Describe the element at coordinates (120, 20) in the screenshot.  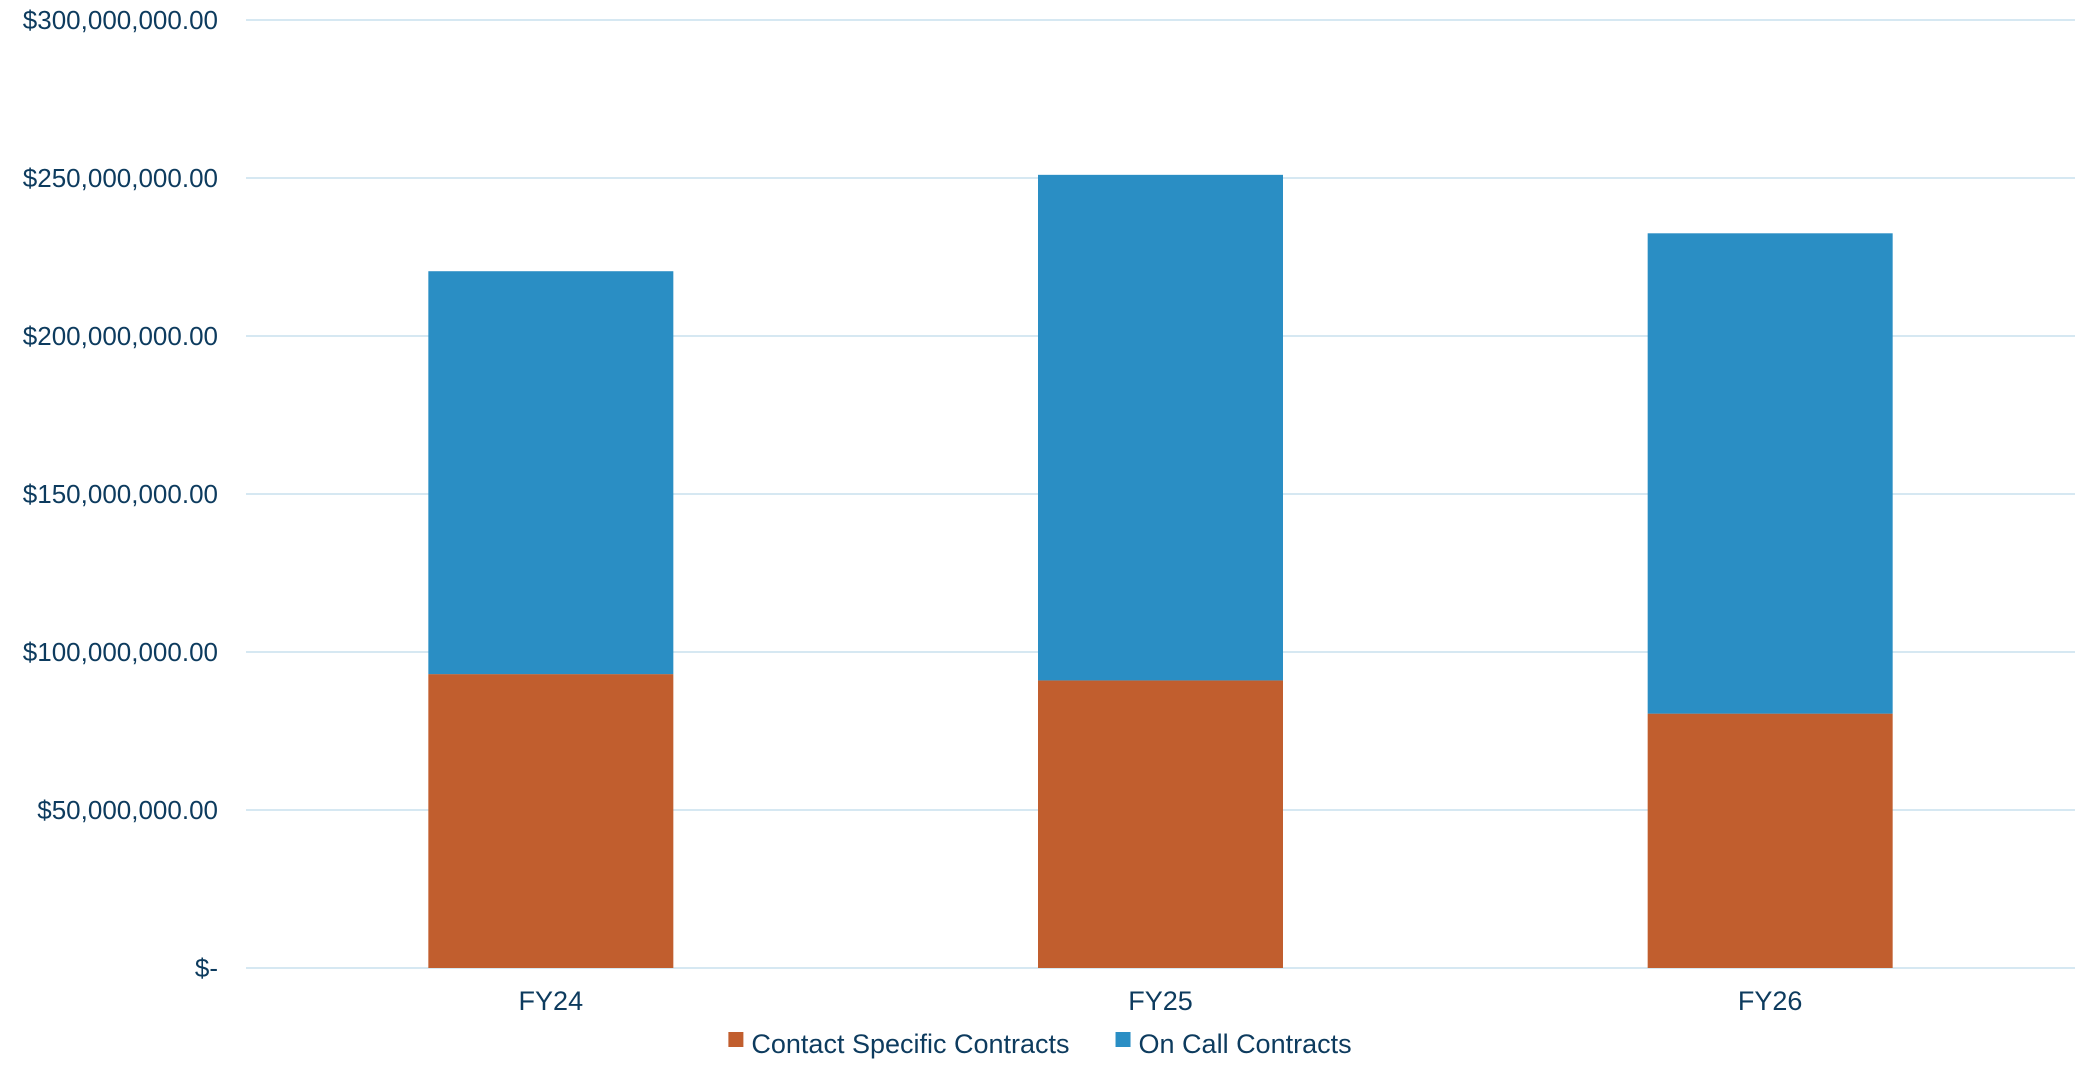
I see `y-tick-label: $300,000,000.00` at that location.